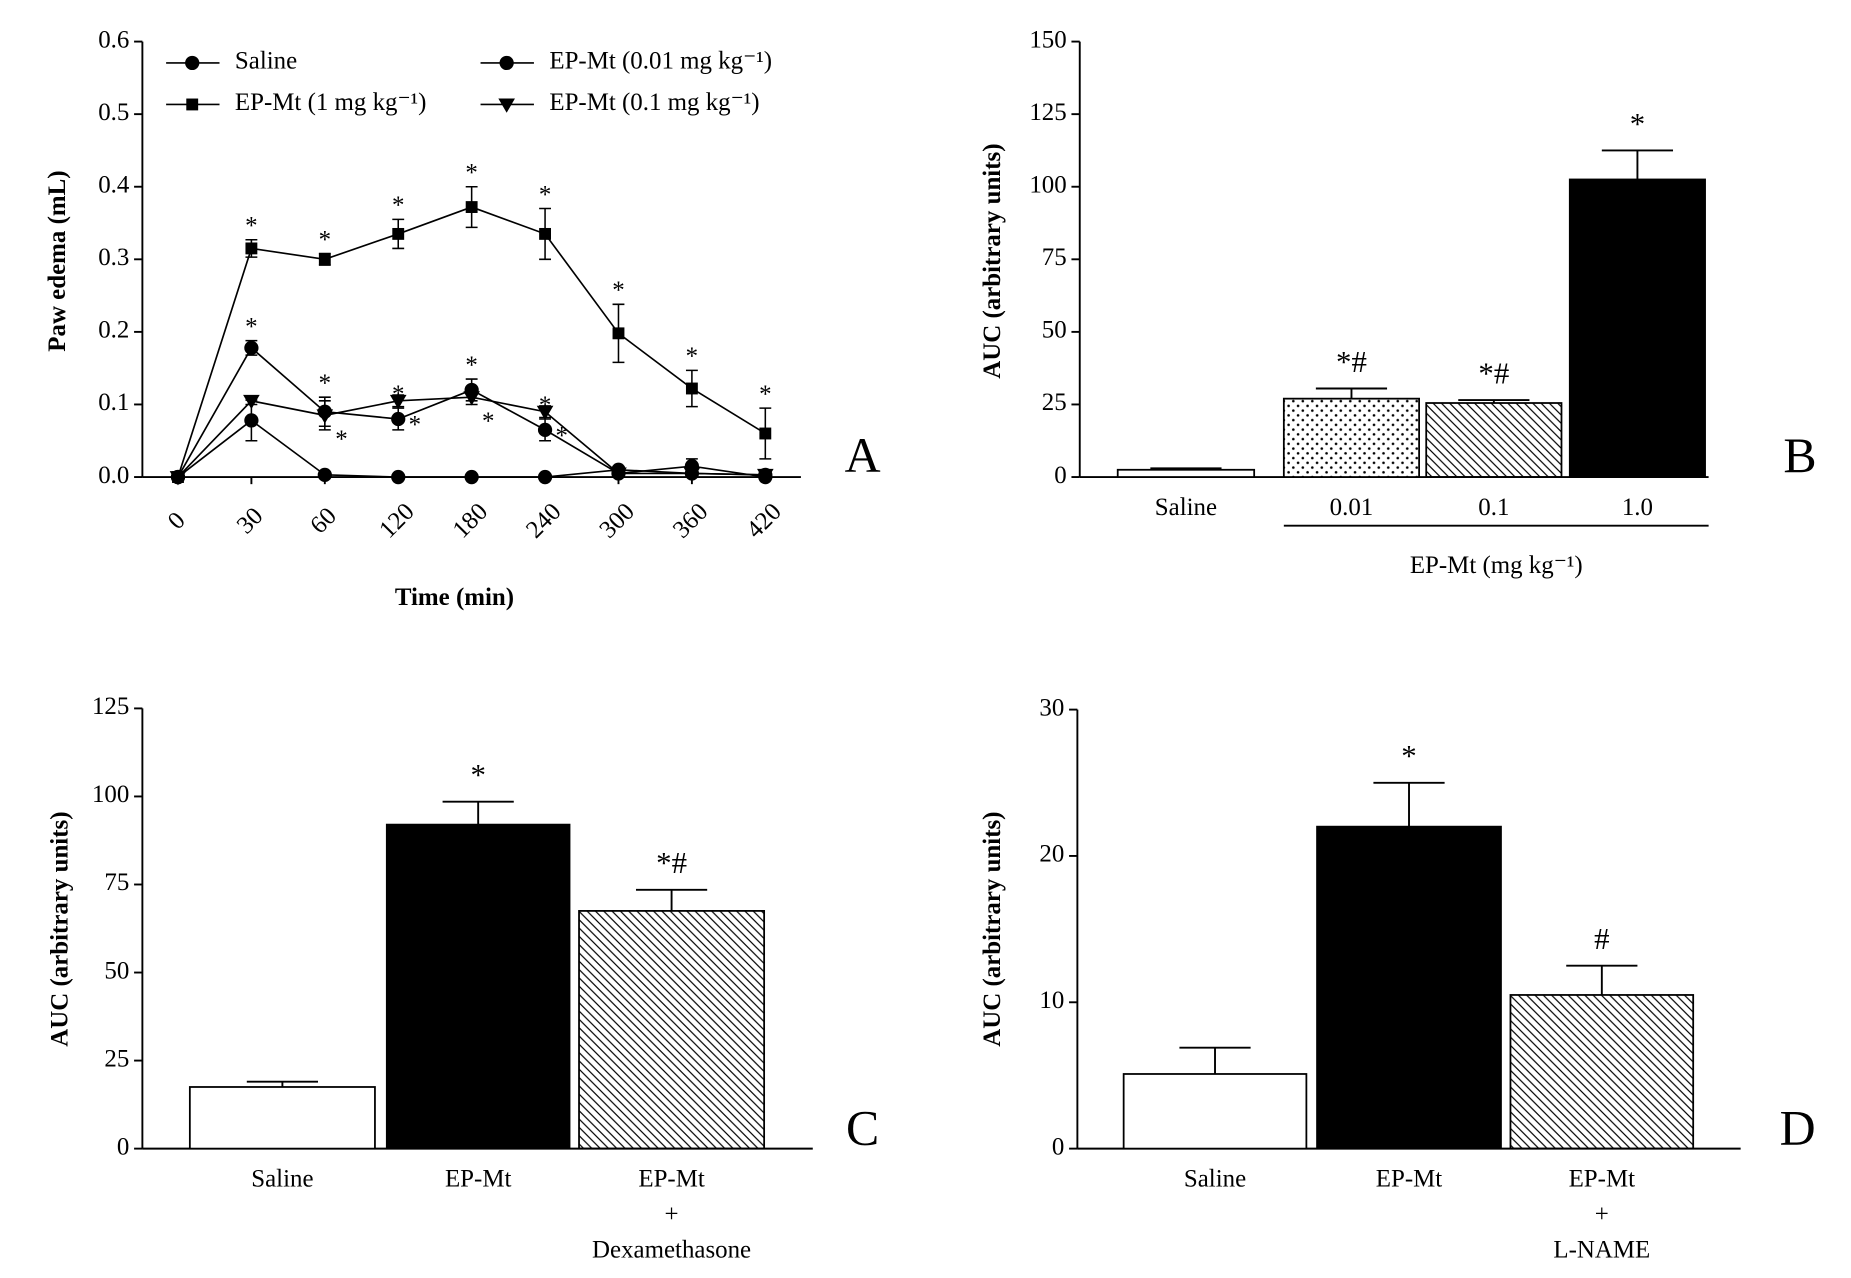 The height and width of the screenshot is (1278, 1851). Describe the element at coordinates (1186, 507) in the screenshot. I see `x-tick-label: Saline` at that location.